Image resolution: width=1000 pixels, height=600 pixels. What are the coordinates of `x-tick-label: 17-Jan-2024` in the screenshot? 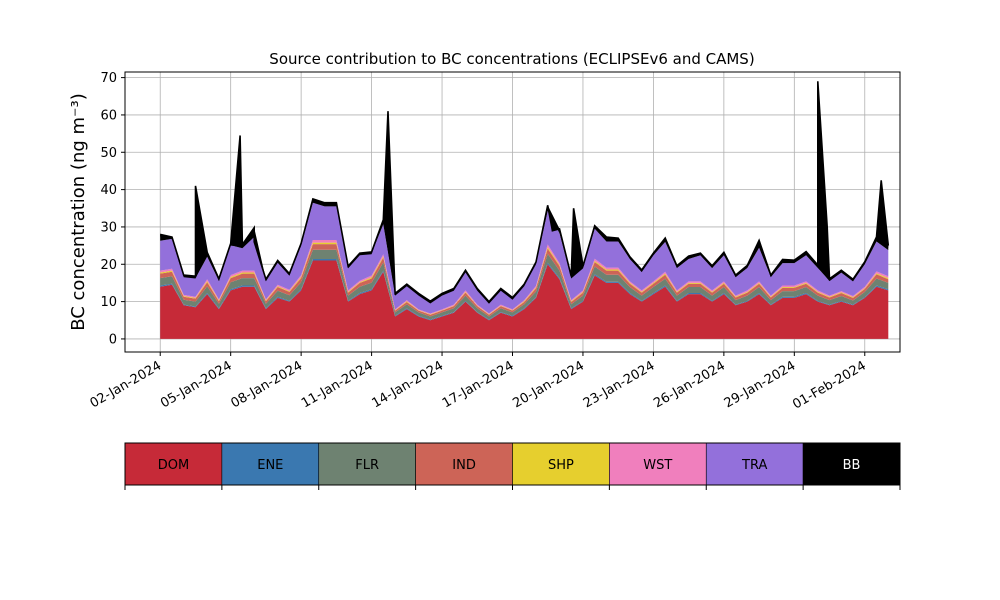 It's located at (478, 384).